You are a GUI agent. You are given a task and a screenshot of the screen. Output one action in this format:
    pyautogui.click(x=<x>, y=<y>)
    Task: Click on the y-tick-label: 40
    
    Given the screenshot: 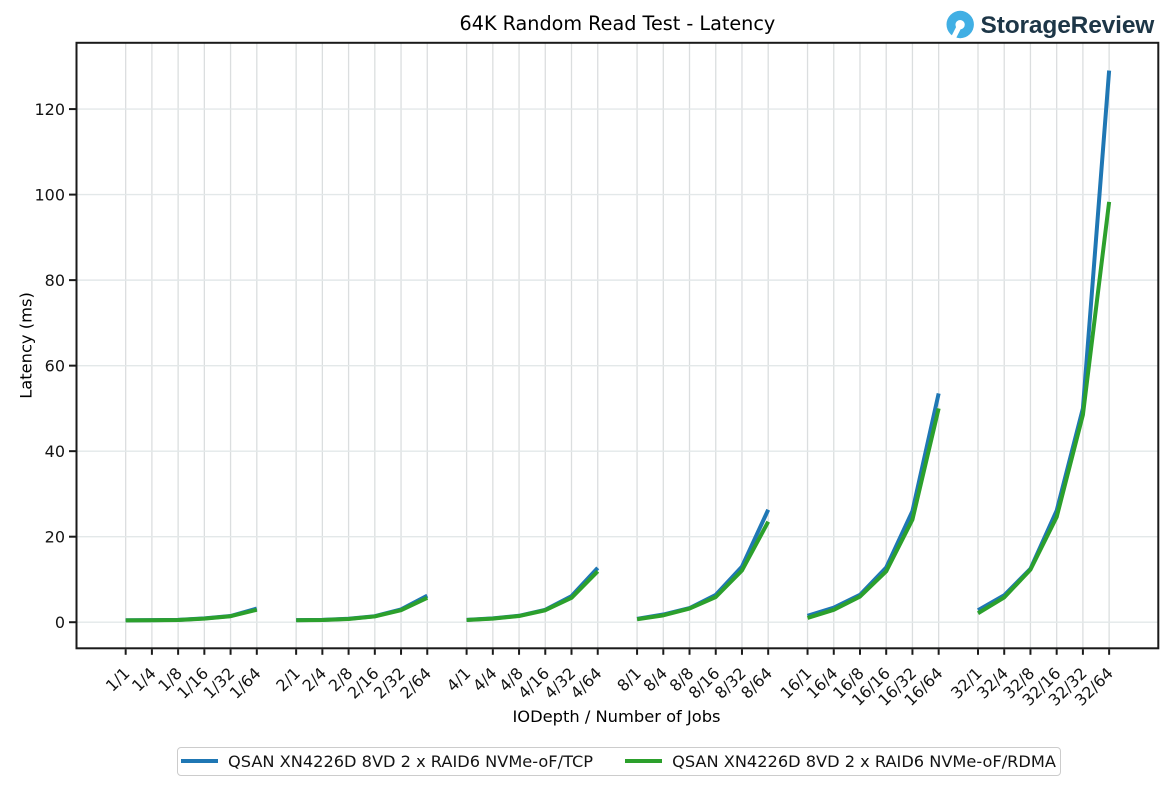 What is the action you would take?
    pyautogui.click(x=55, y=451)
    